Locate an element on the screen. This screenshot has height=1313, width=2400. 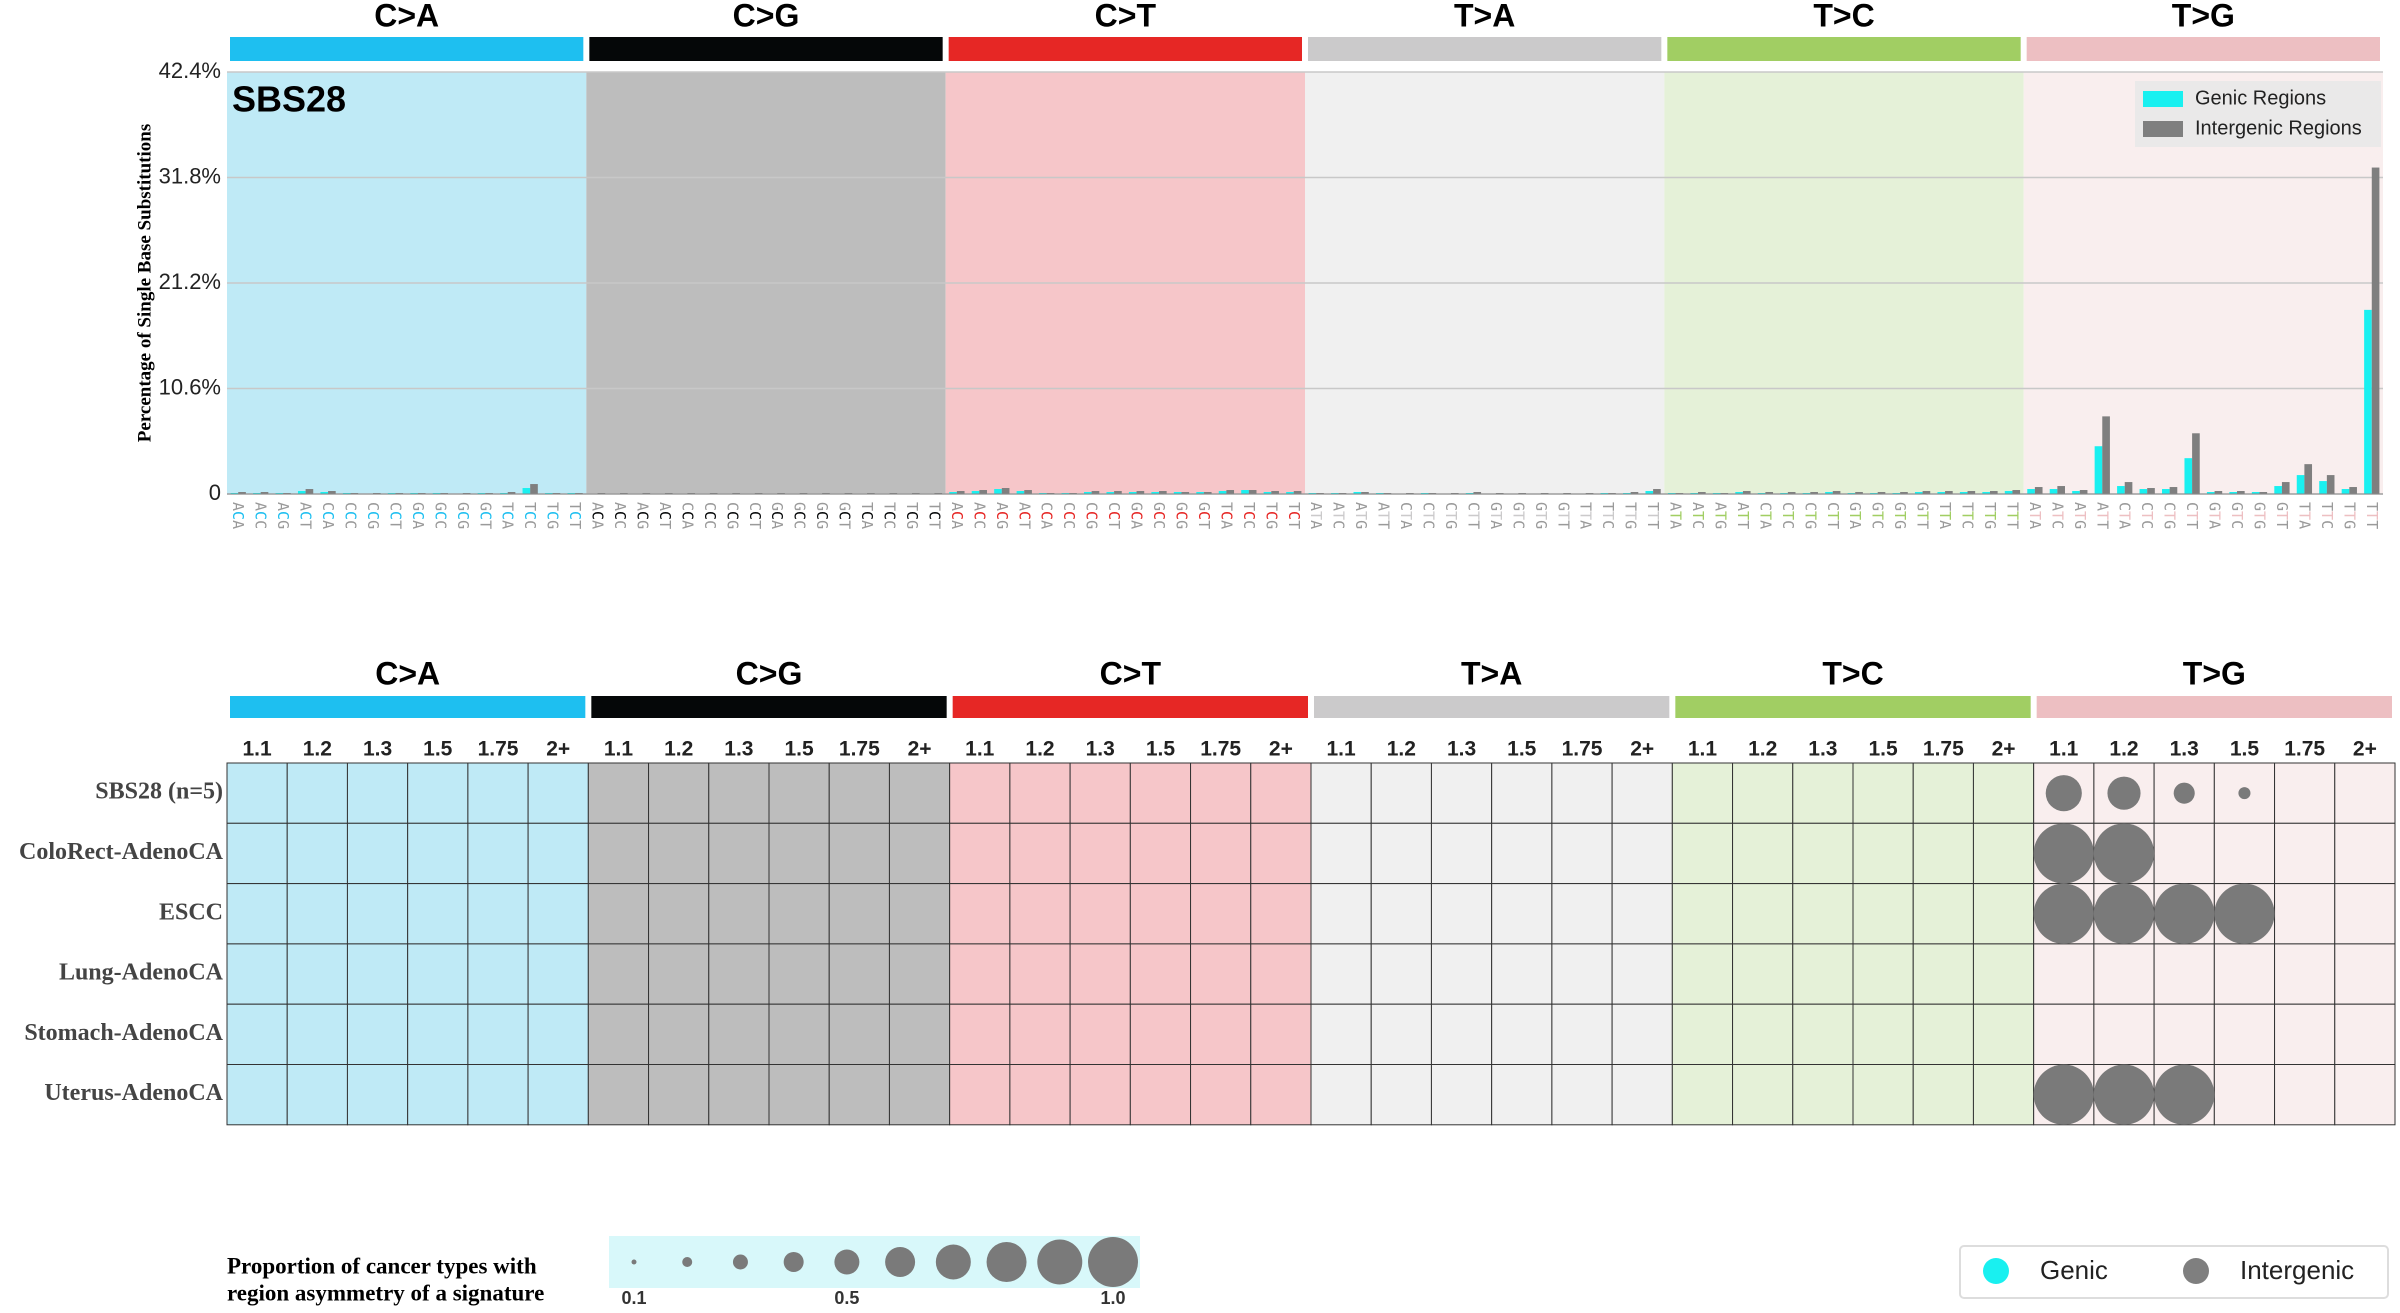
x-tick-label: GCC is located at coordinates (1160, 515).